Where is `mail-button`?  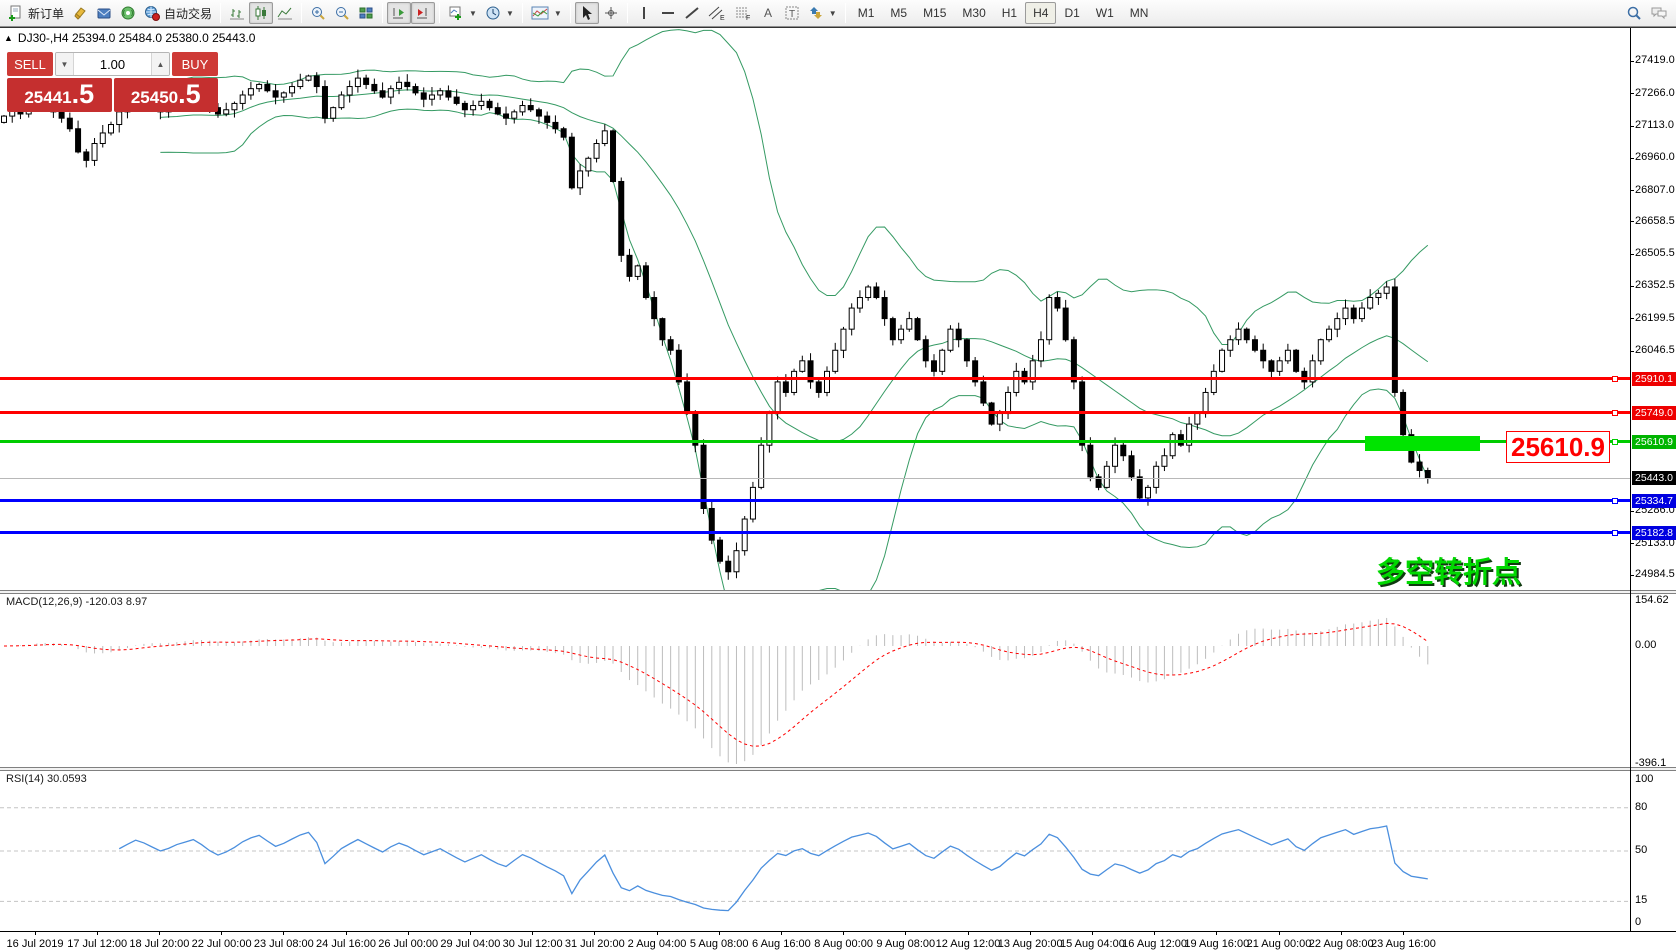 mail-button is located at coordinates (104, 13).